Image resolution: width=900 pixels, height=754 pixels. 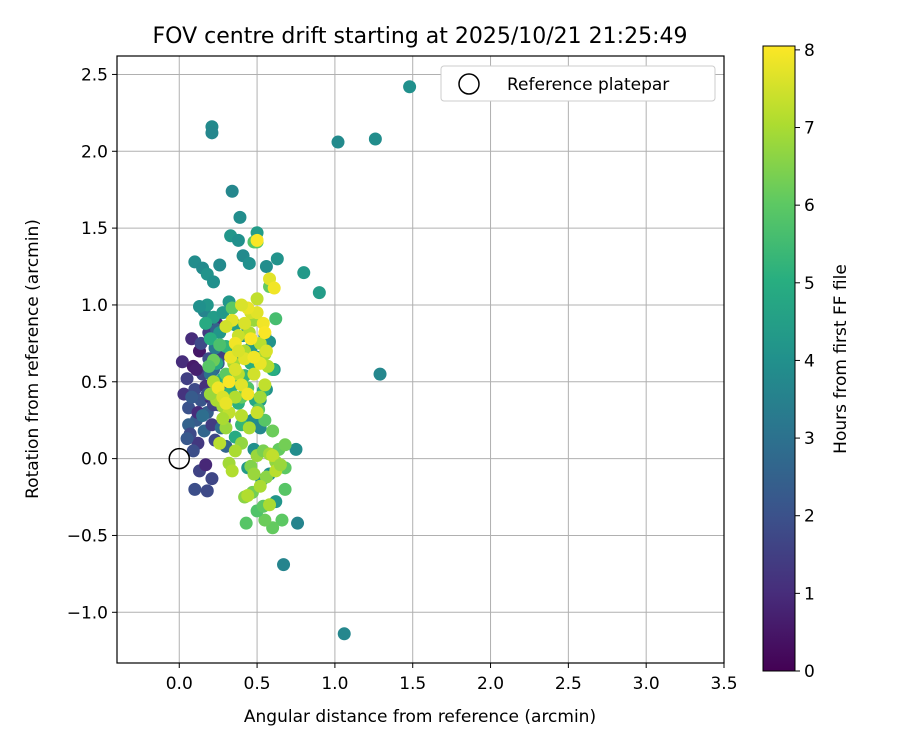 I want to click on y-tick-label: 1.0, so click(x=94, y=306).